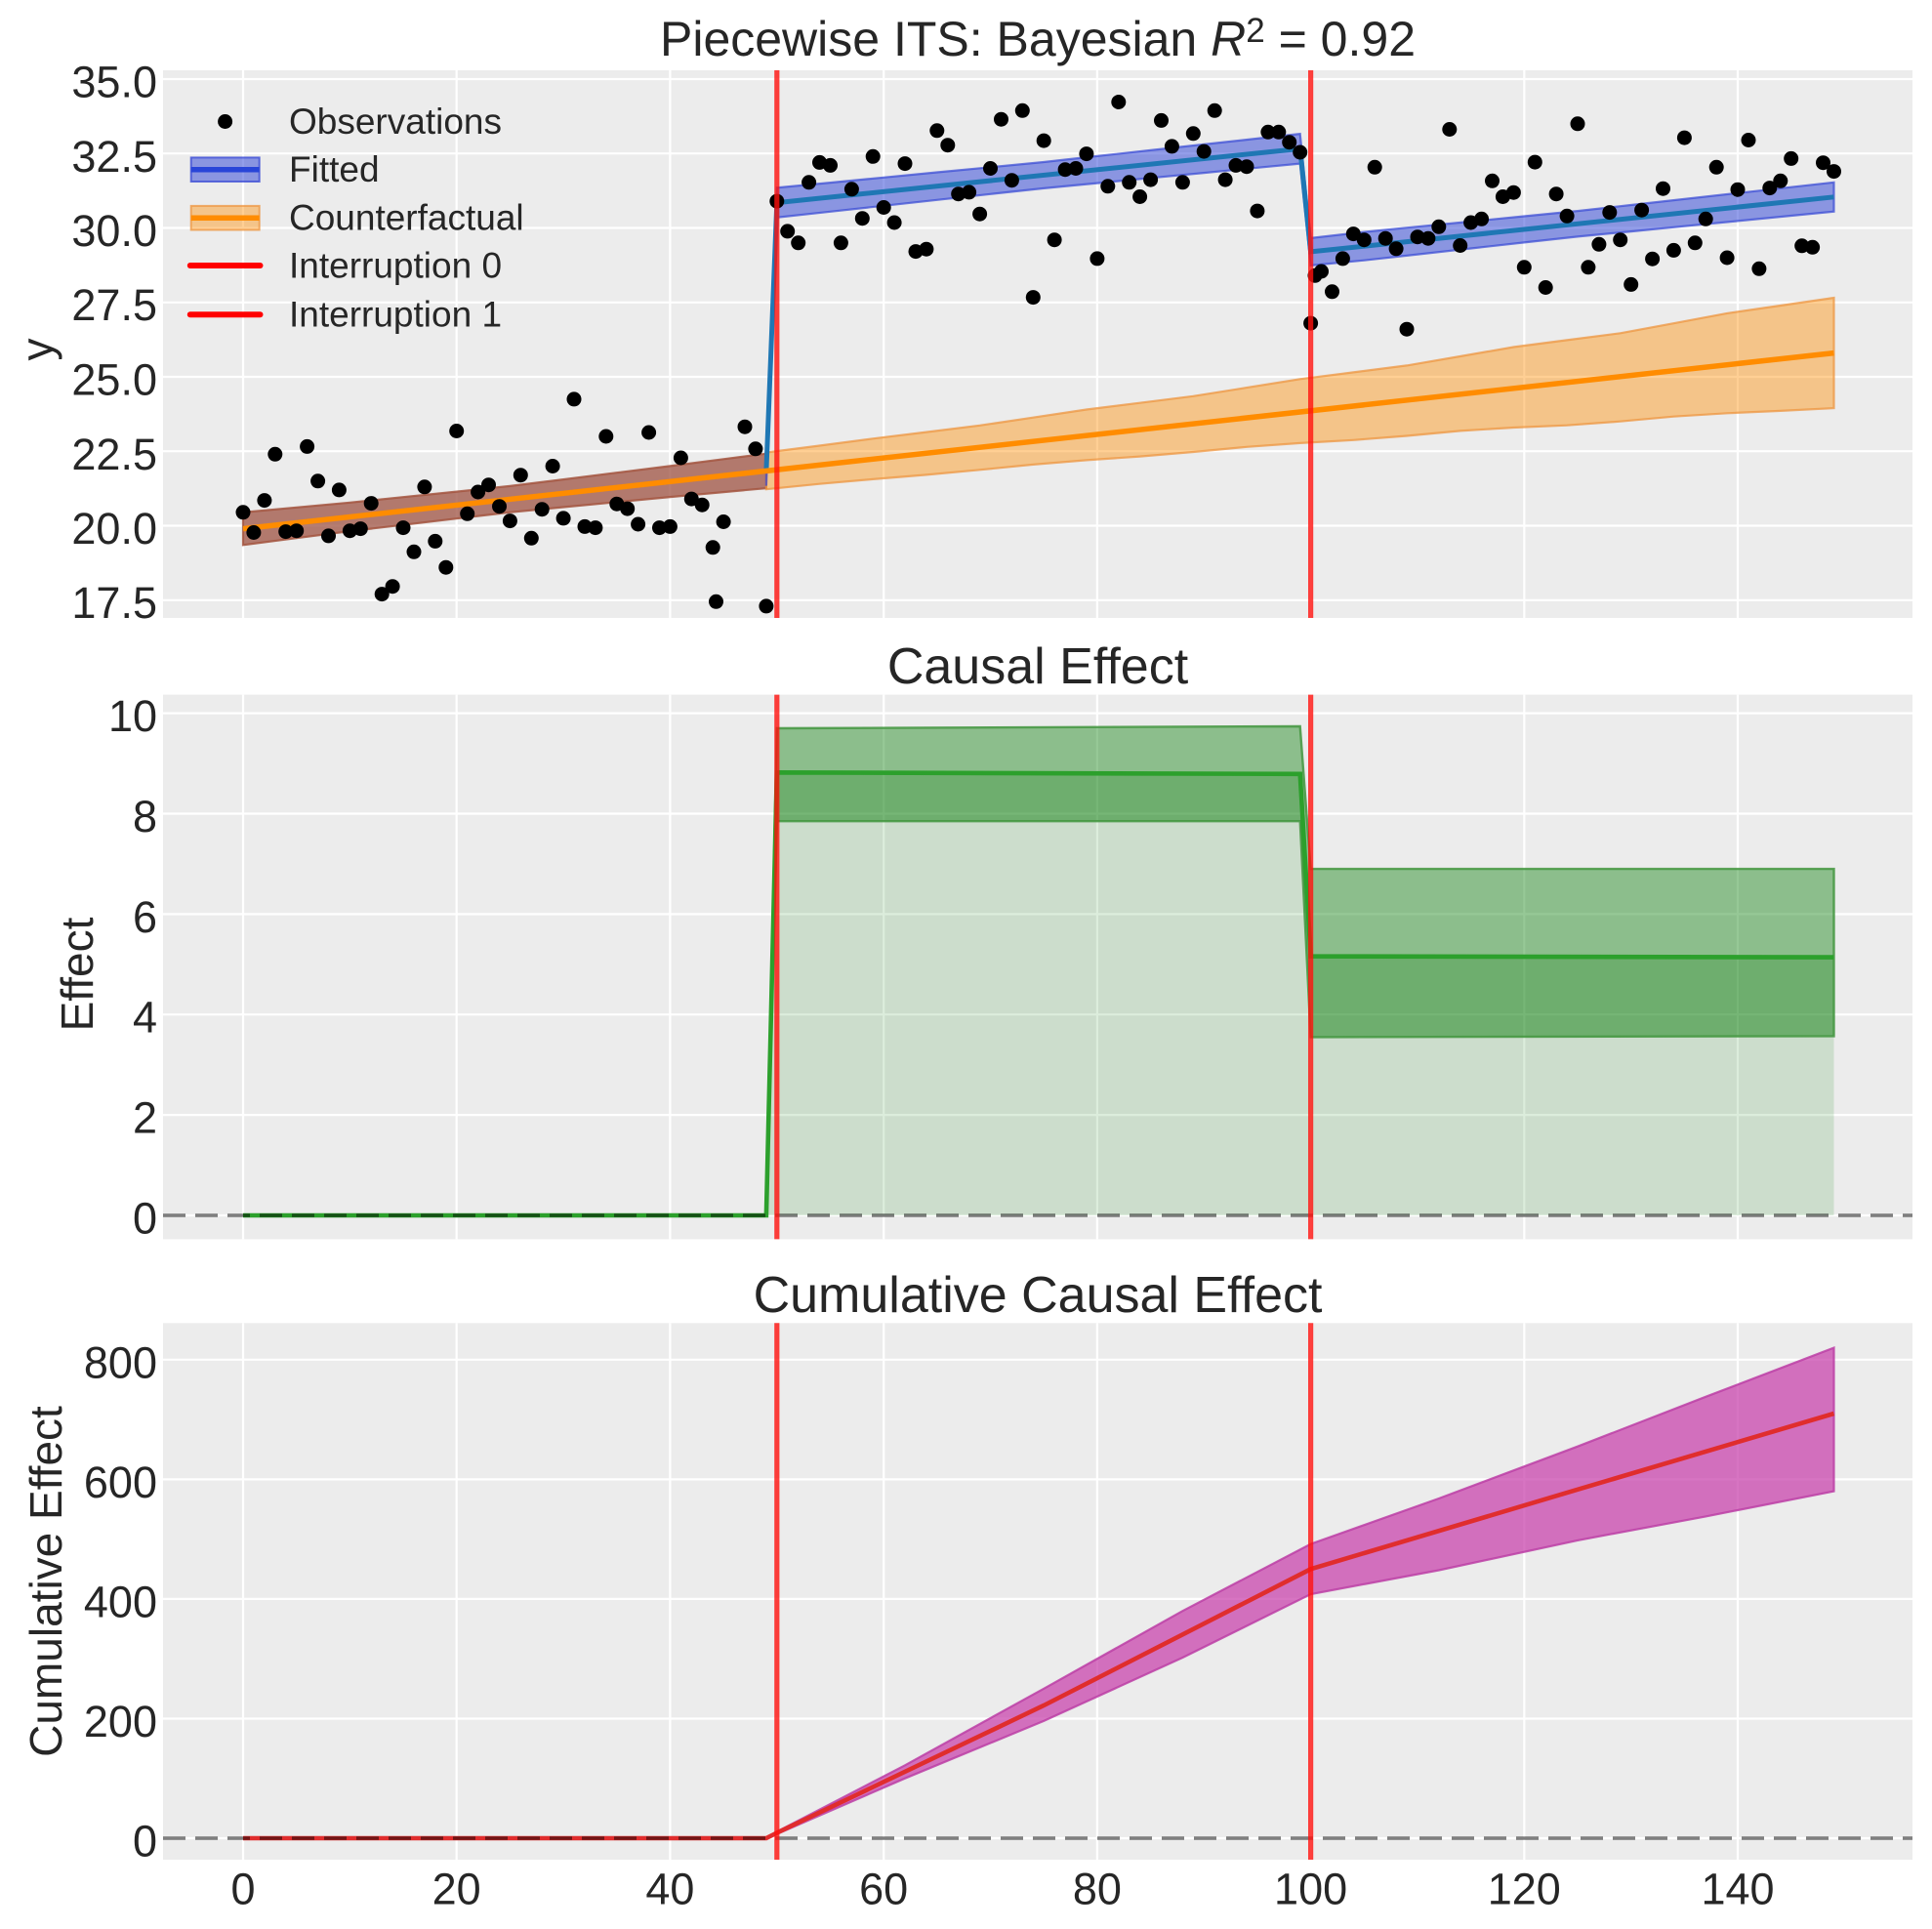  What do you see at coordinates (883, 1889) in the screenshot?
I see `svg-text: 60` at bounding box center [883, 1889].